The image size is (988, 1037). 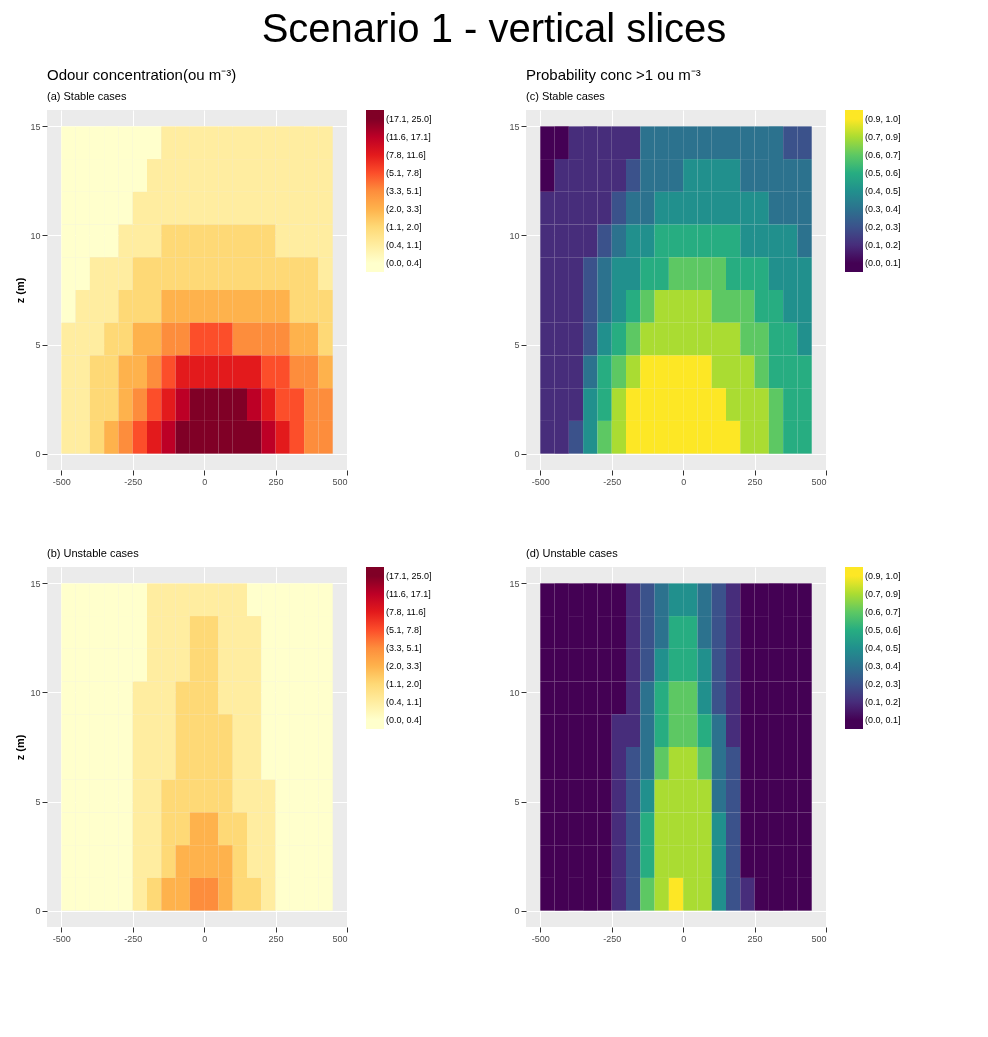 I want to click on chart-title: Probability conc >1 ou m⁻³, so click(x=613, y=74).